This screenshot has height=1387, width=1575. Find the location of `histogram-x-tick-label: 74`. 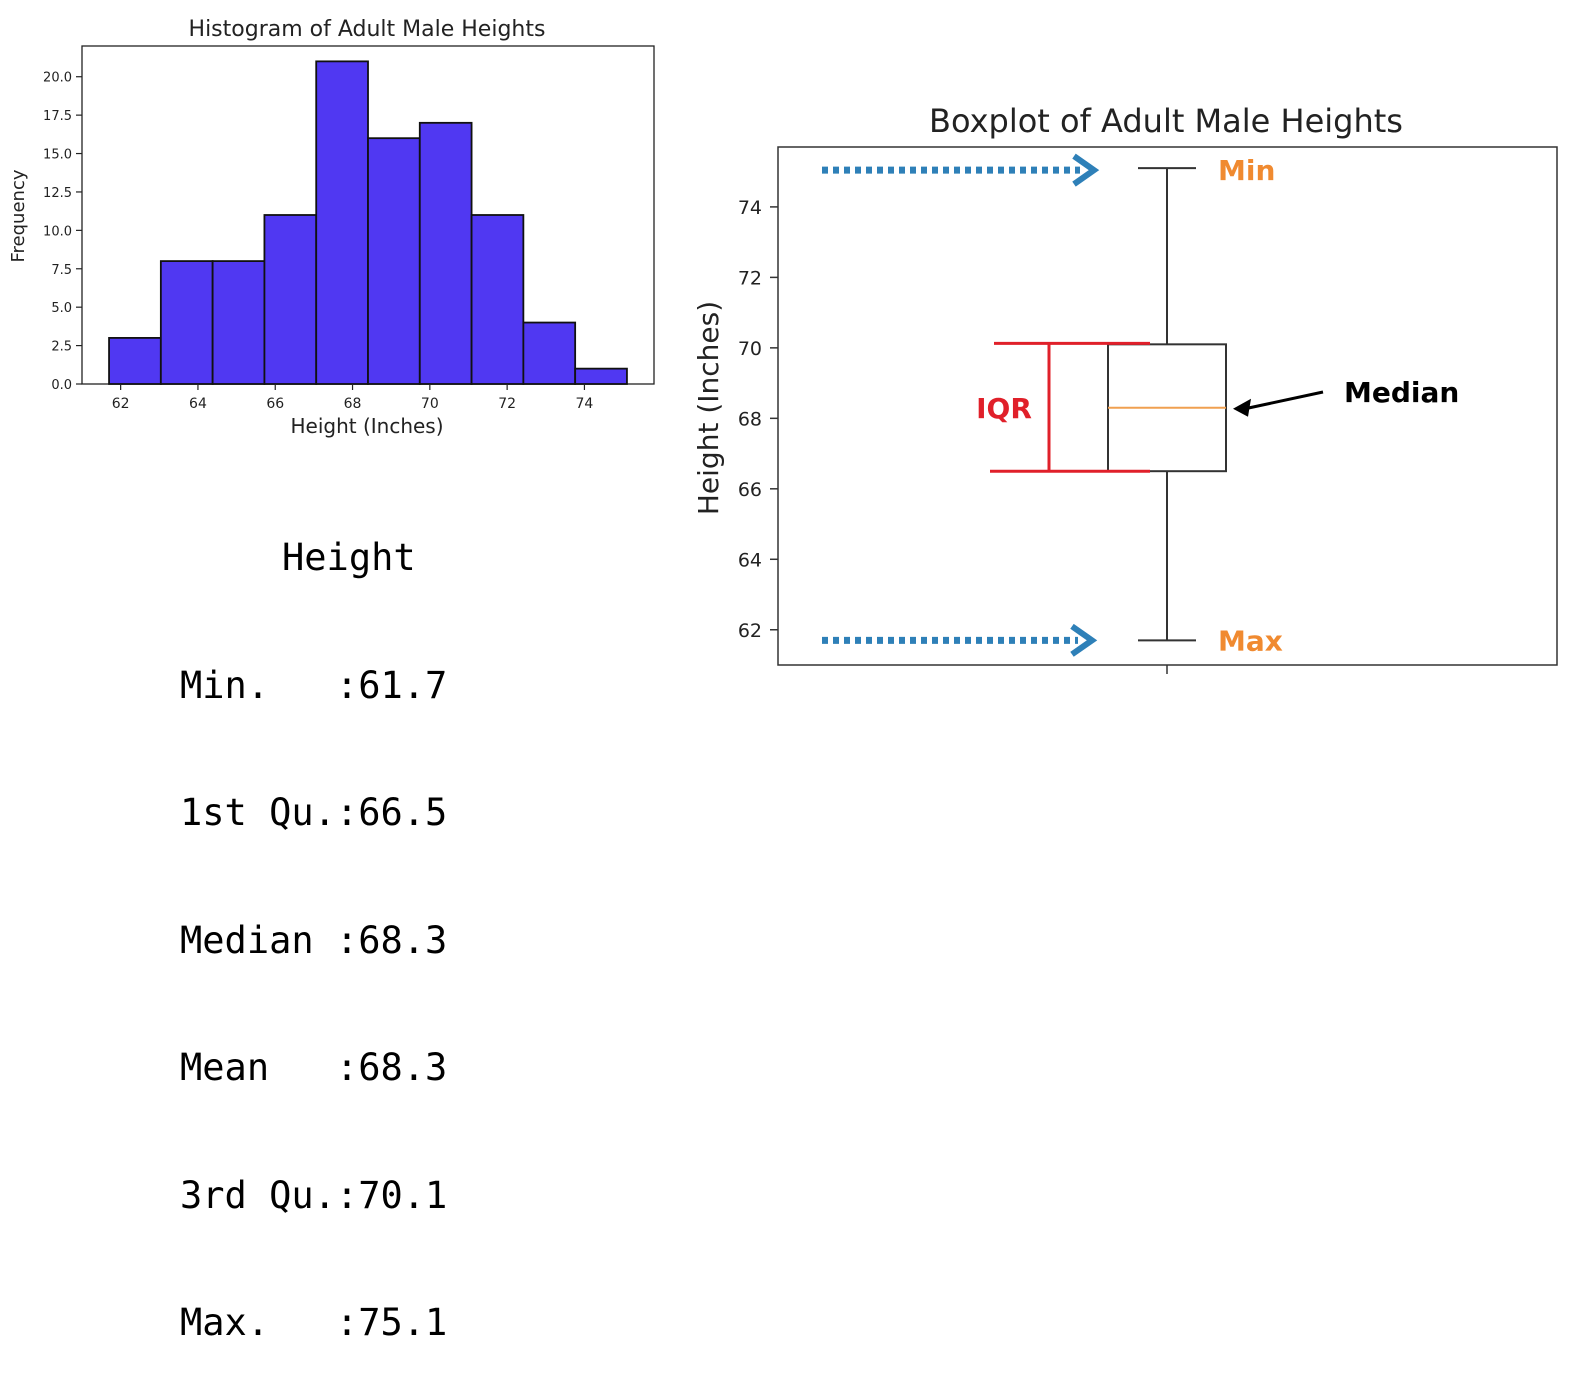

histogram-x-tick-label: 74 is located at coordinates (585, 404).